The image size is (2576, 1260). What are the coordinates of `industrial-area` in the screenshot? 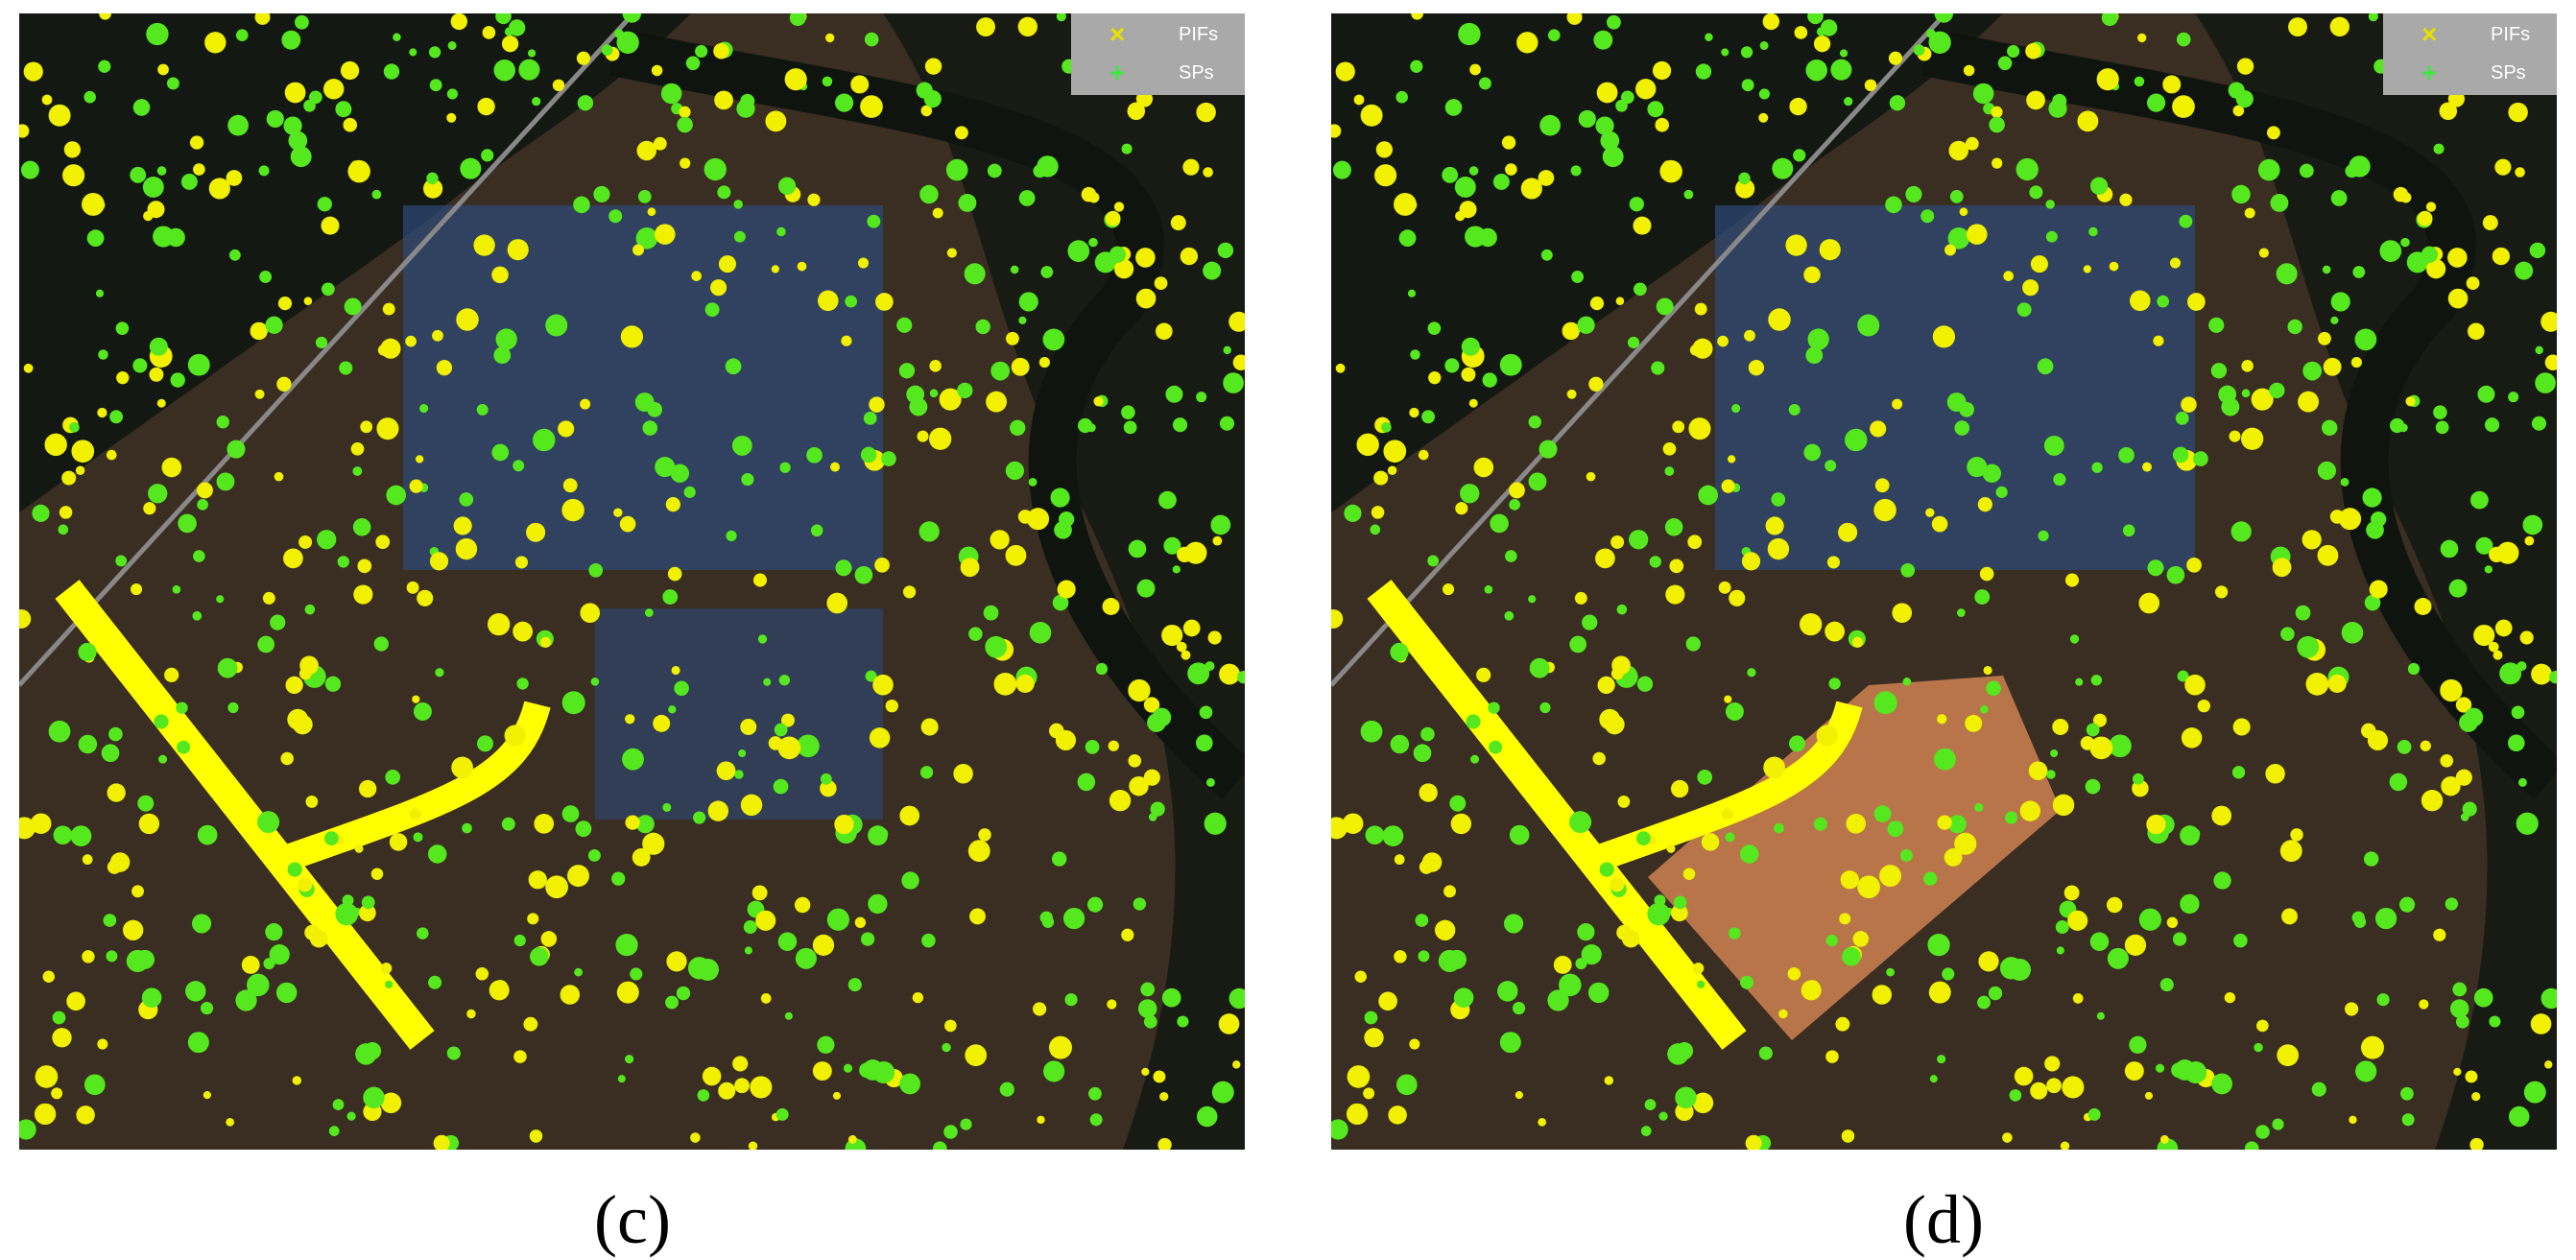 It's located at (643, 387).